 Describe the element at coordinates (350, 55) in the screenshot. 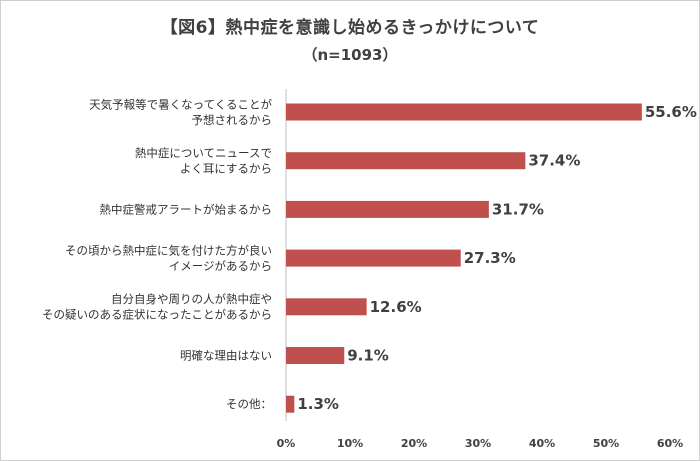

I see `chart-subtitle: （n=1093）` at that location.